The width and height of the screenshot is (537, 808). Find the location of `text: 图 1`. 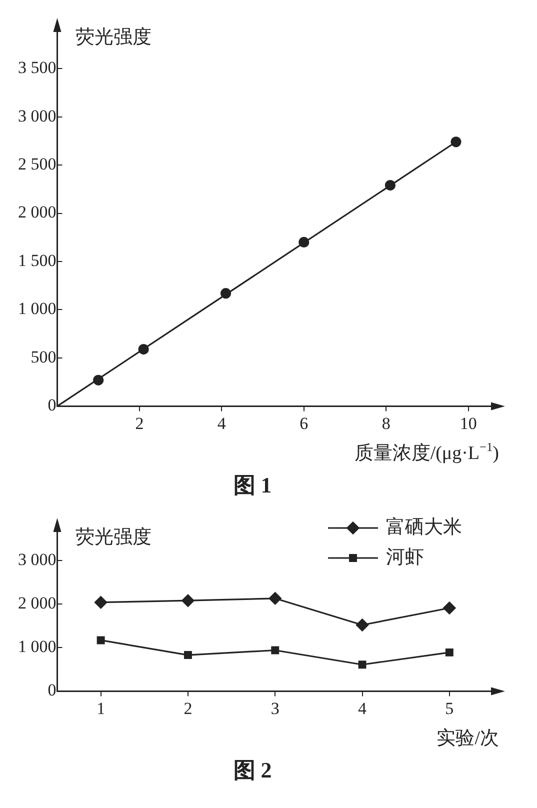

text: 图 1 is located at coordinates (252, 485).